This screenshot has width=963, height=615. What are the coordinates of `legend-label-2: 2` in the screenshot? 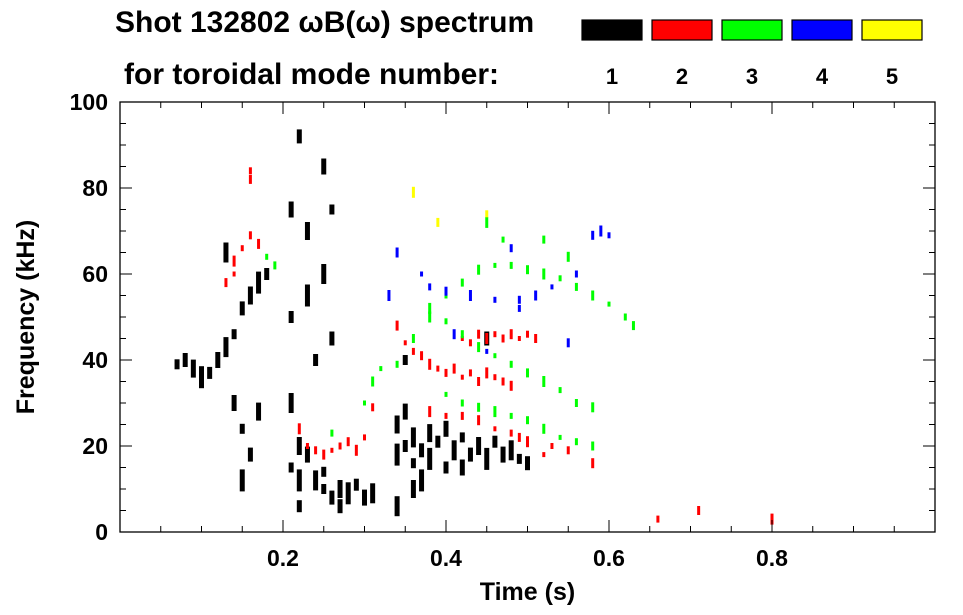 It's located at (682, 76).